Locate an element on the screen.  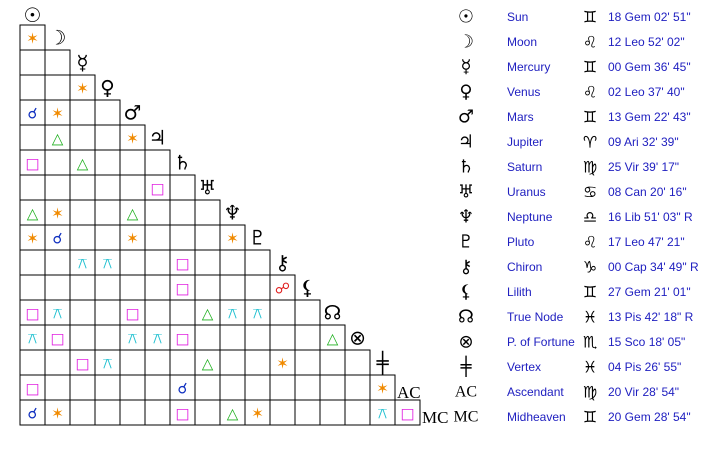
planet-name: True Node is located at coordinates (535, 317).